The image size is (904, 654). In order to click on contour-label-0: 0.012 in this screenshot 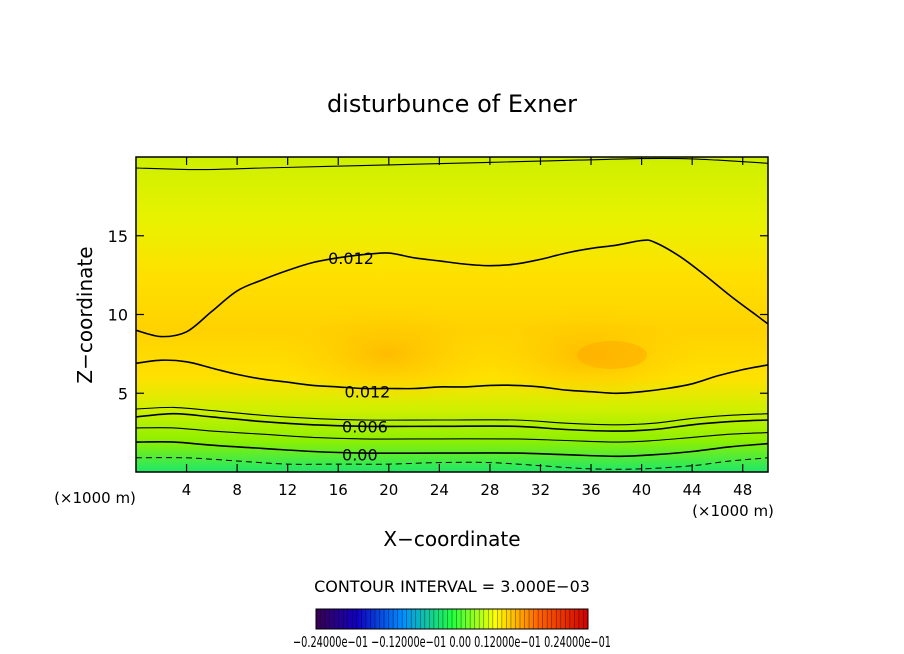, I will do `click(351, 258)`.